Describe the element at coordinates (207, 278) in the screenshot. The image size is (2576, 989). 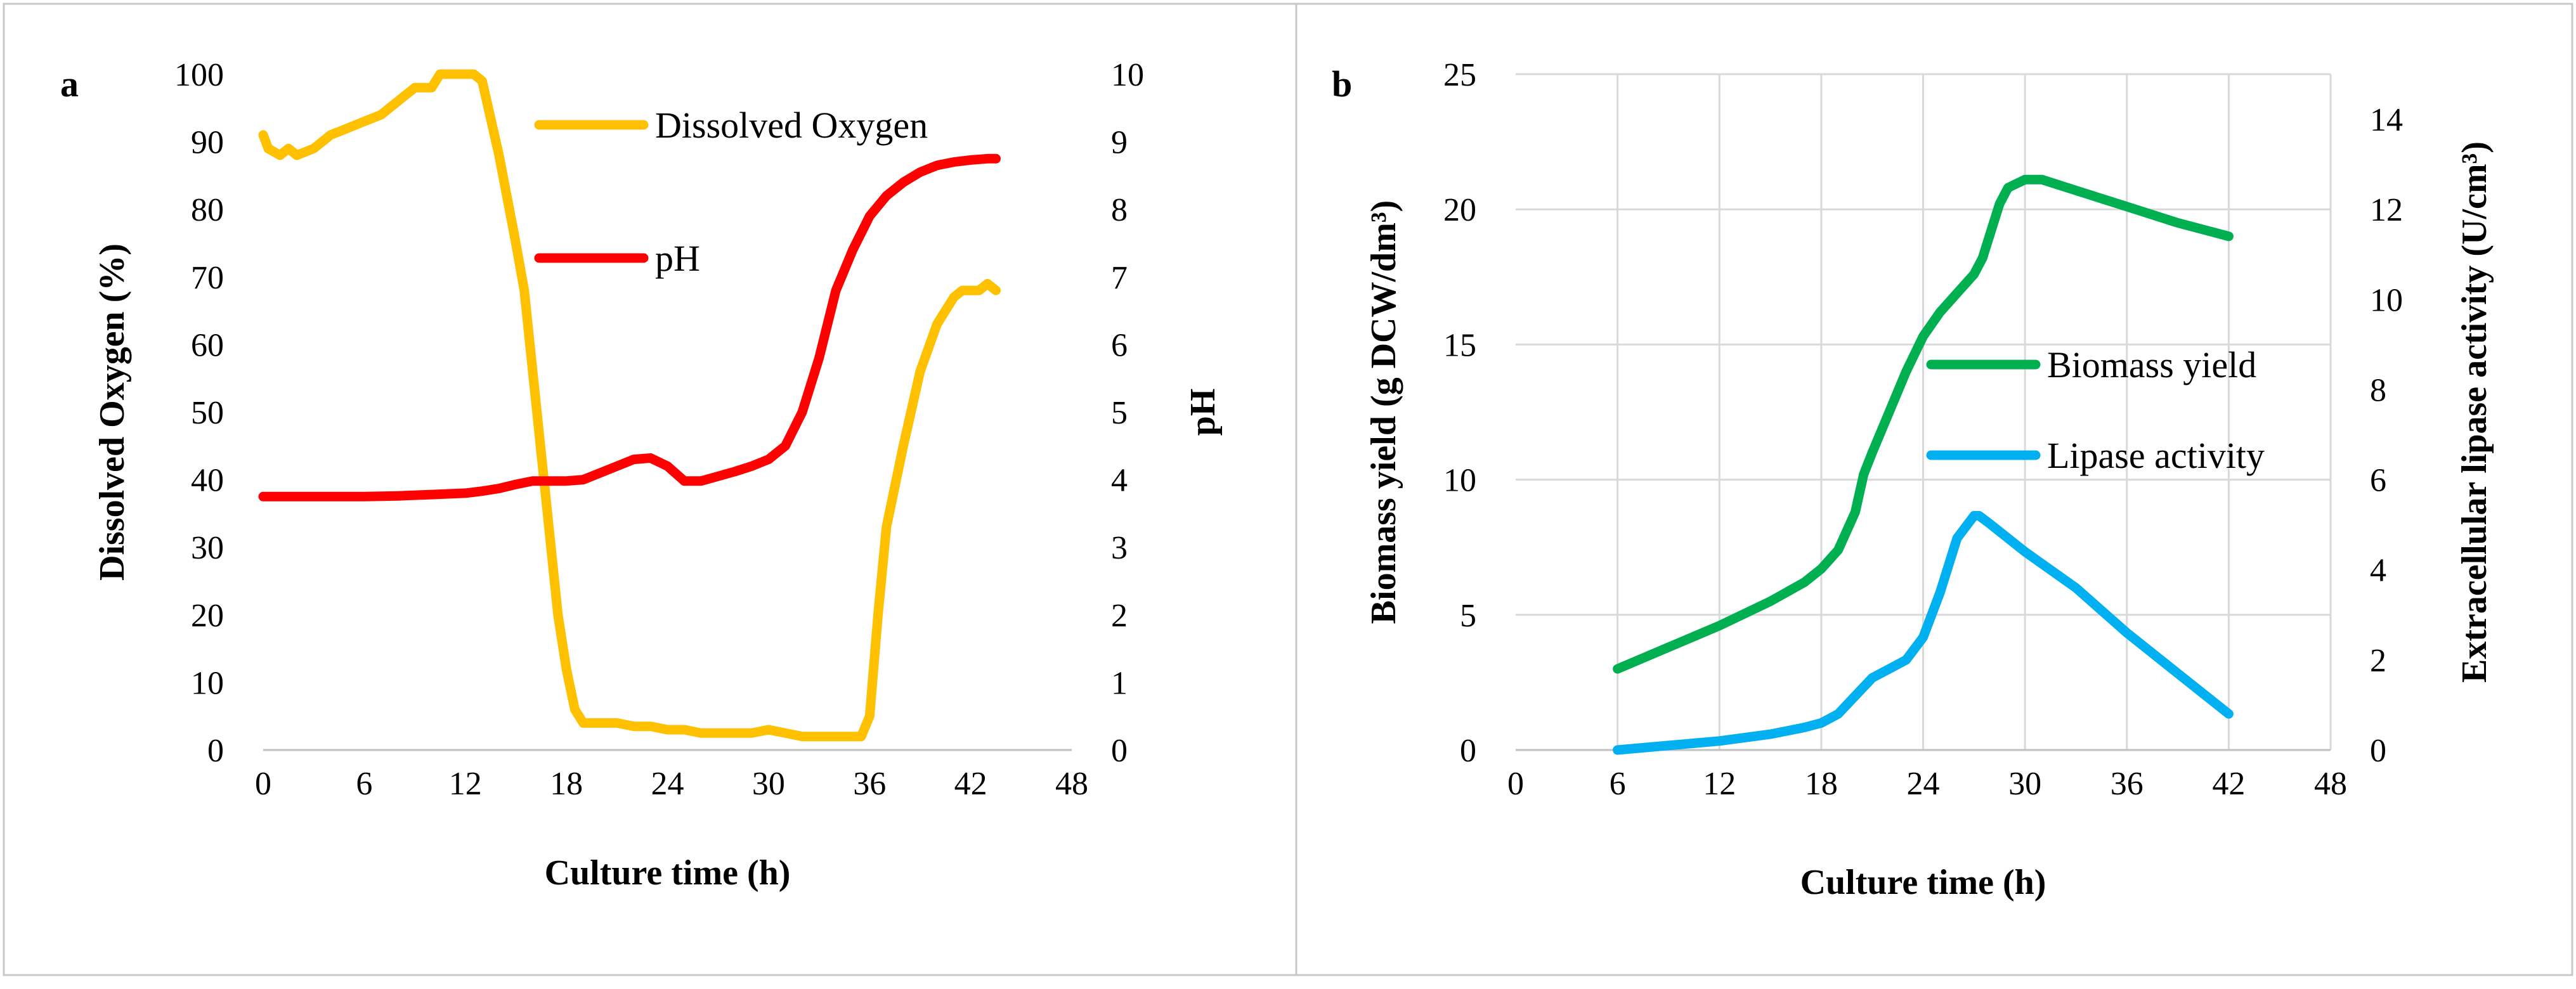
I see `chart-a-y-left-tick-label-7: 70` at that location.